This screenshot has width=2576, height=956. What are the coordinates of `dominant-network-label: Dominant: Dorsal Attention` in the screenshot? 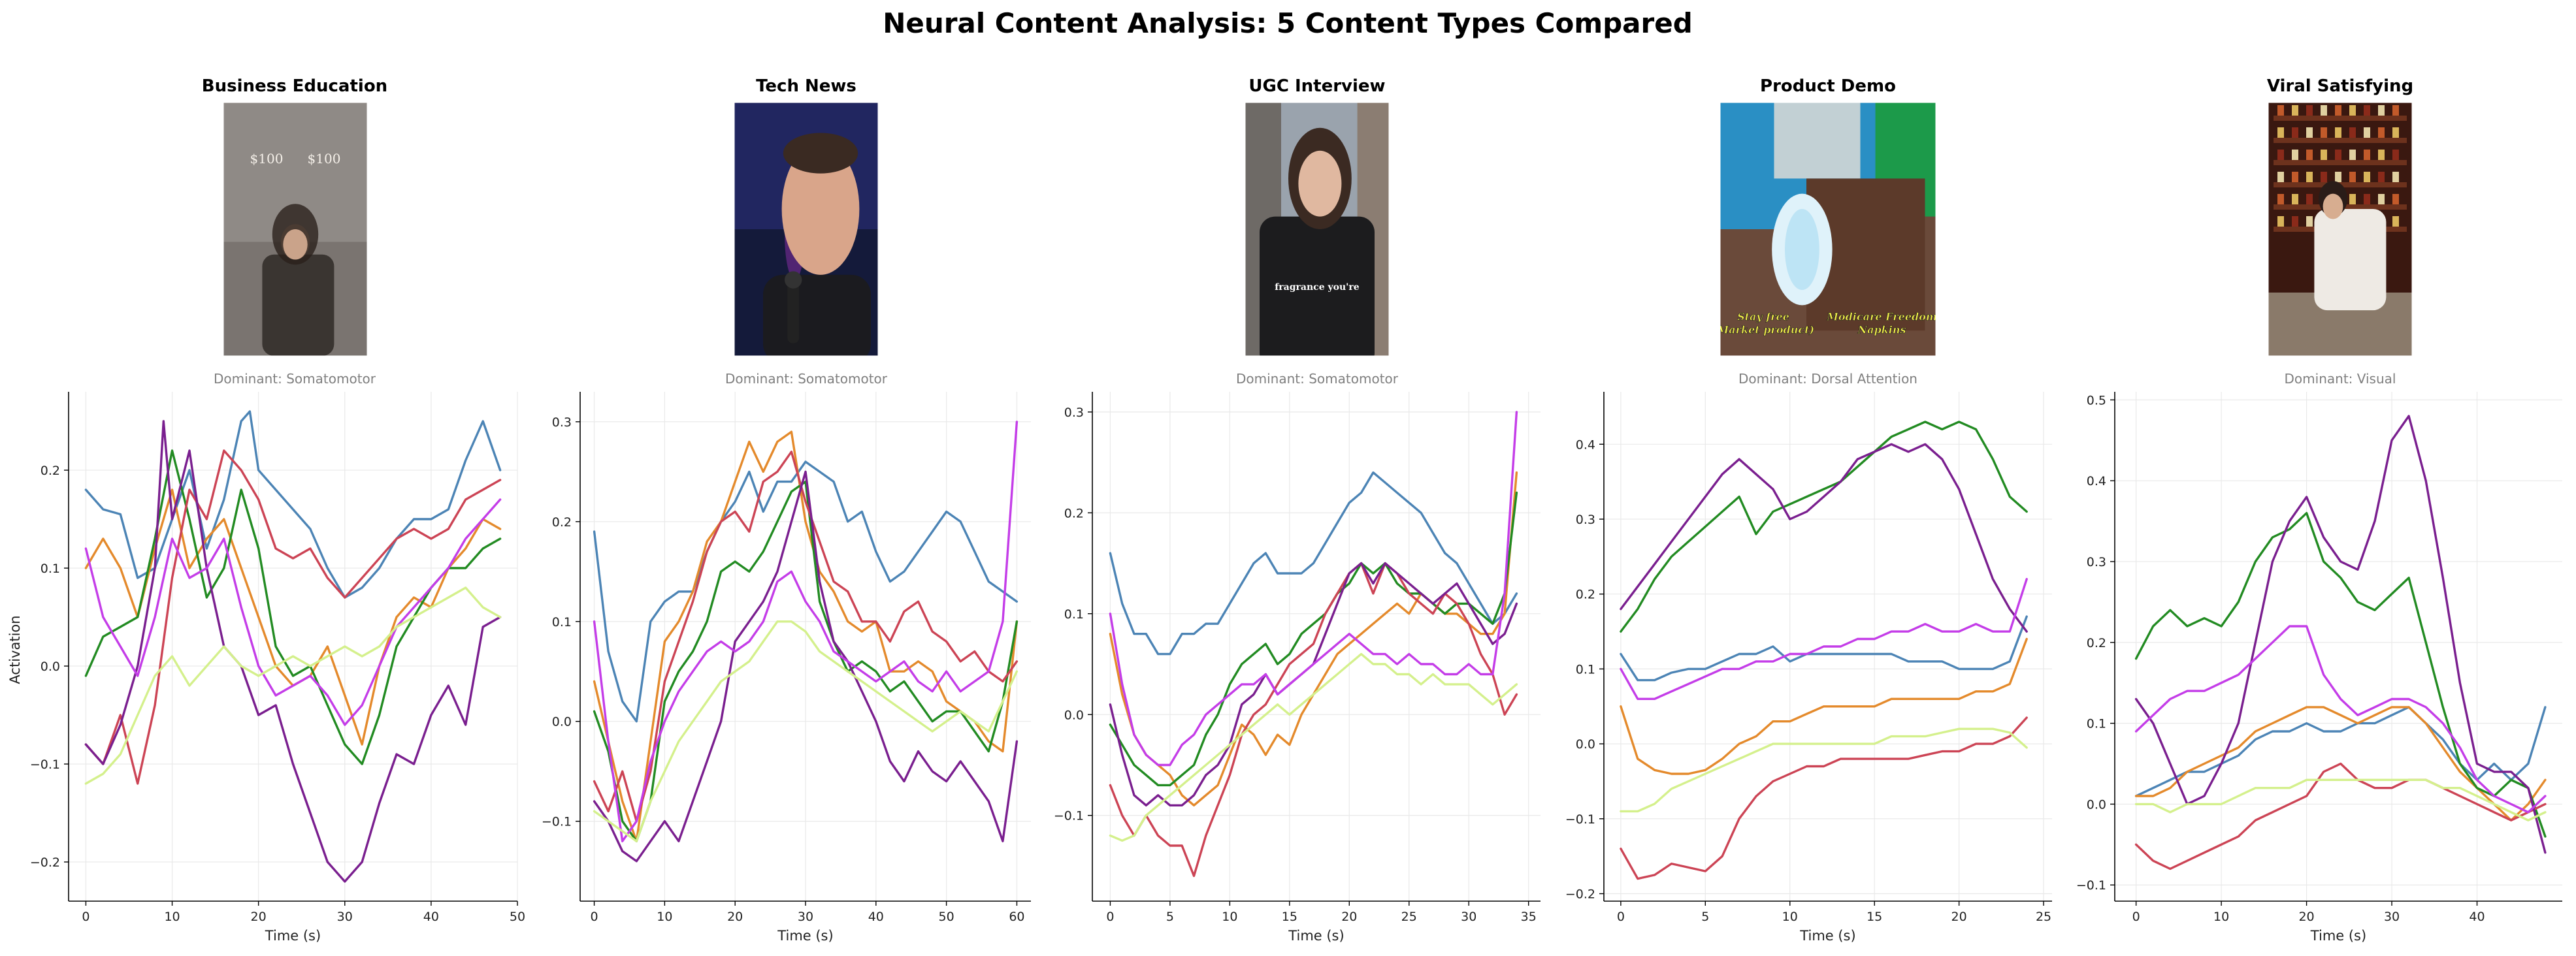 It's located at (1827, 379).